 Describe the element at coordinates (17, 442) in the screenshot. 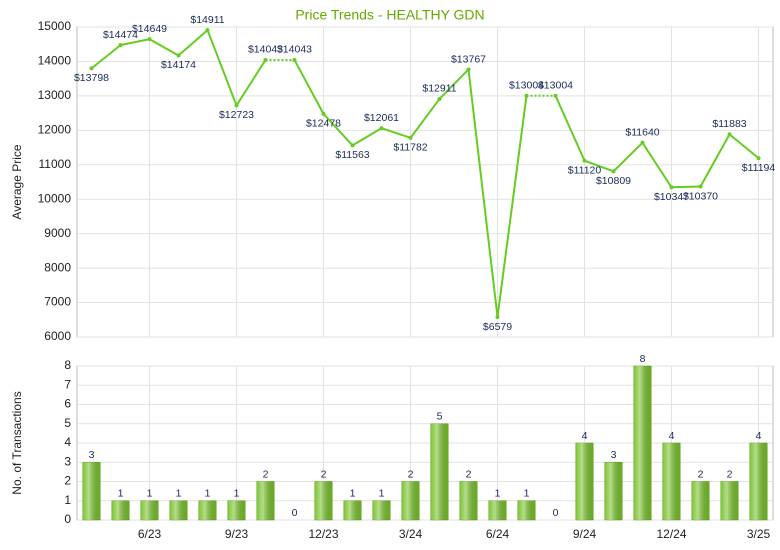

I see `y-axis-label: No. of Transactions` at that location.